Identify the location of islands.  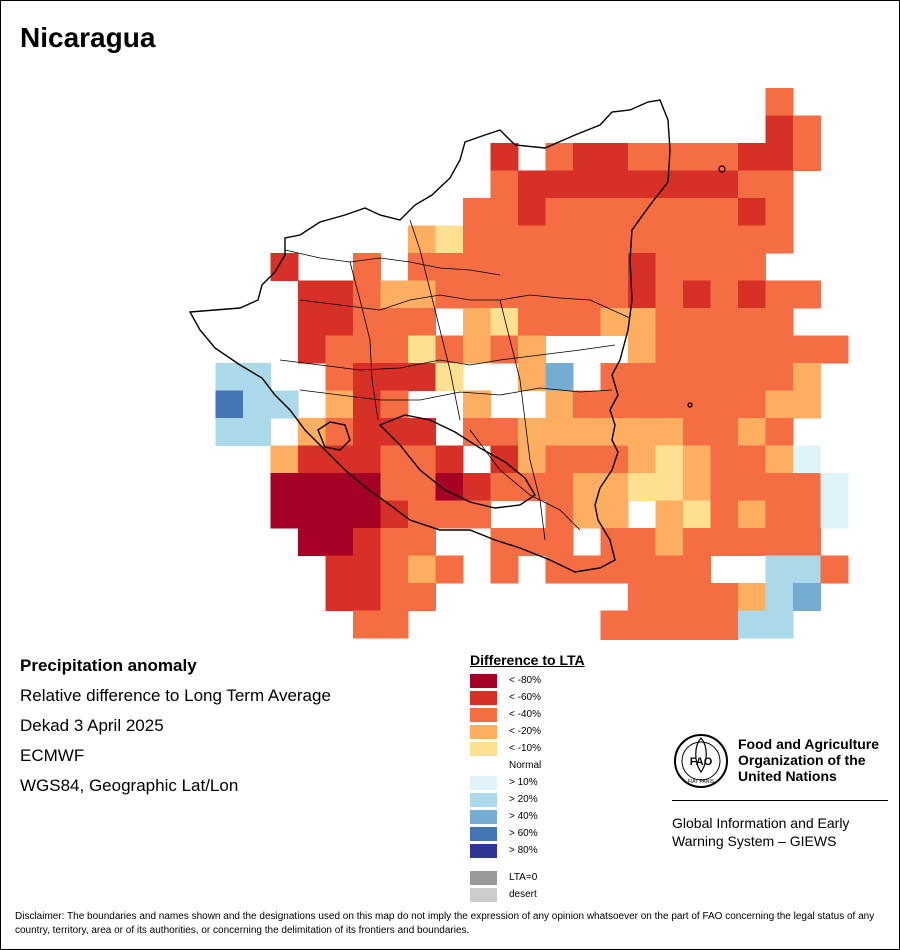
(706, 286).